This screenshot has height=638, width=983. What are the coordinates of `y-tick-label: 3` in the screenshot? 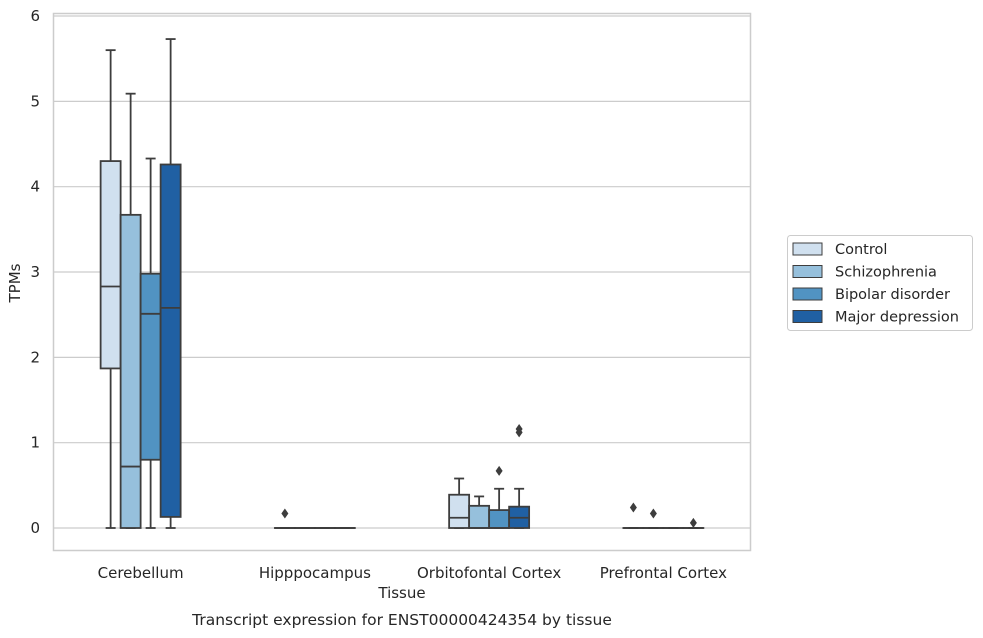 It's located at (35, 272).